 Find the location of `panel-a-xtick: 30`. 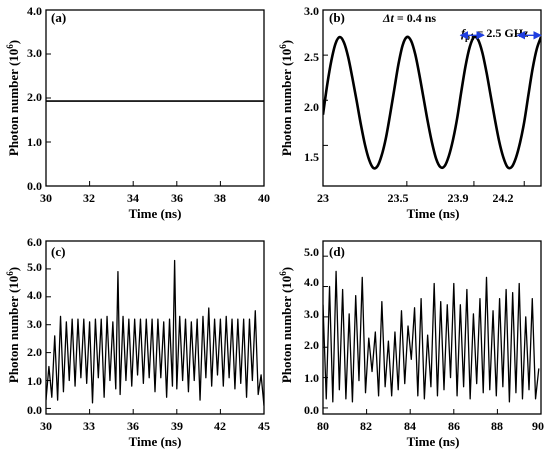

panel-a-xtick: 30 is located at coordinates (46, 198).